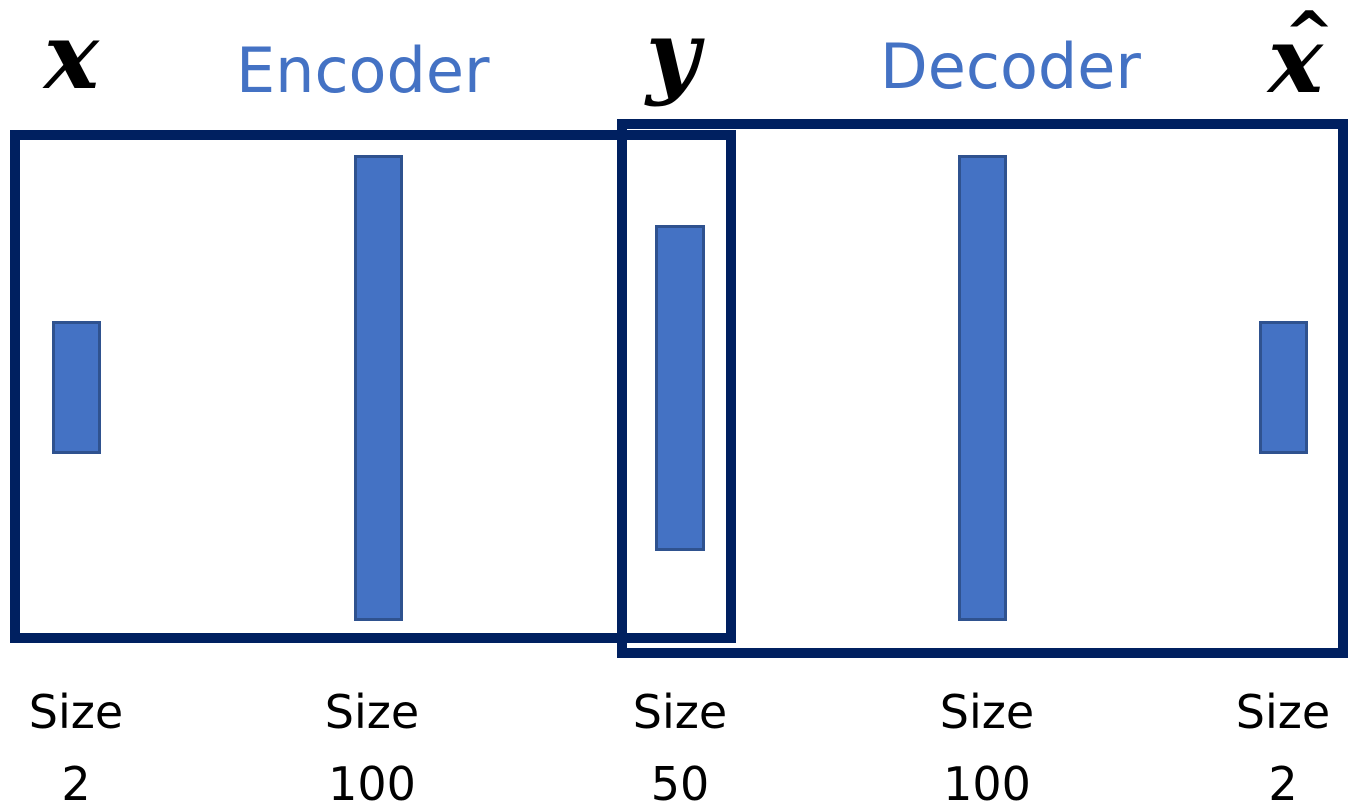 This screenshot has height=812, width=1358. Describe the element at coordinates (1283, 784) in the screenshot. I see `output-size-value: 2` at that location.